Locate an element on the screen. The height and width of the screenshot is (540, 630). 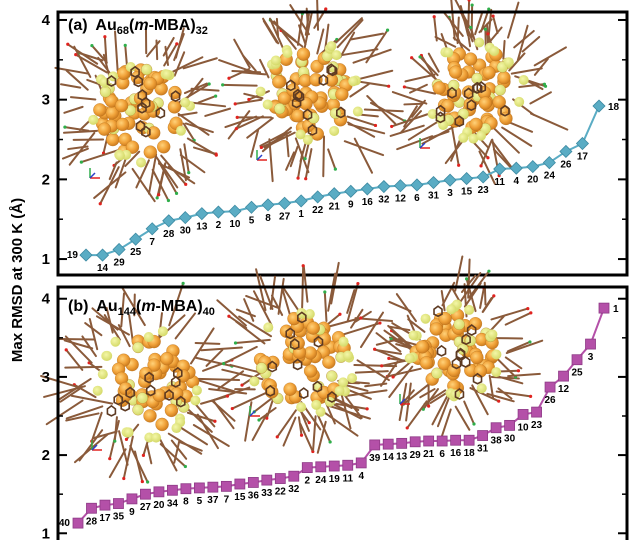
y-tick-label: 4 is located at coordinates (46, 20).